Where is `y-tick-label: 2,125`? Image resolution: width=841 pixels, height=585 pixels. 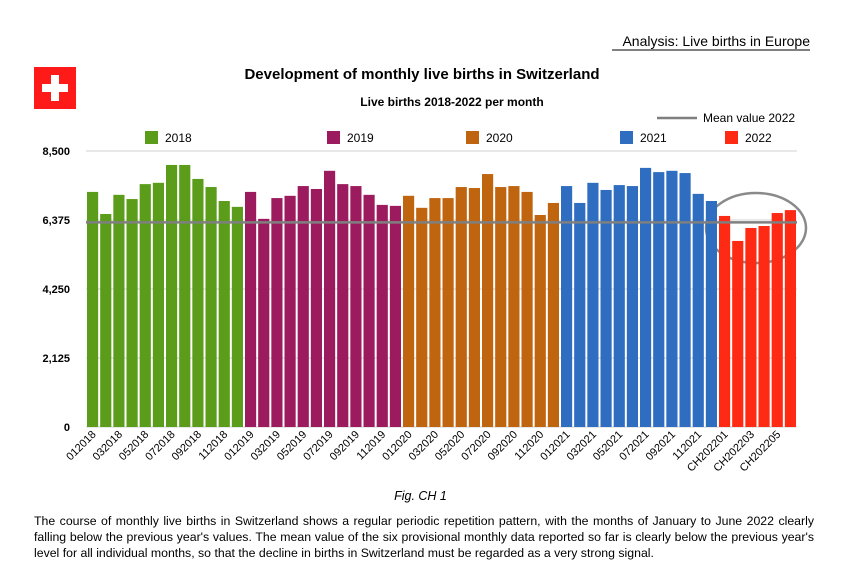 y-tick-label: 2,125 is located at coordinates (56, 359).